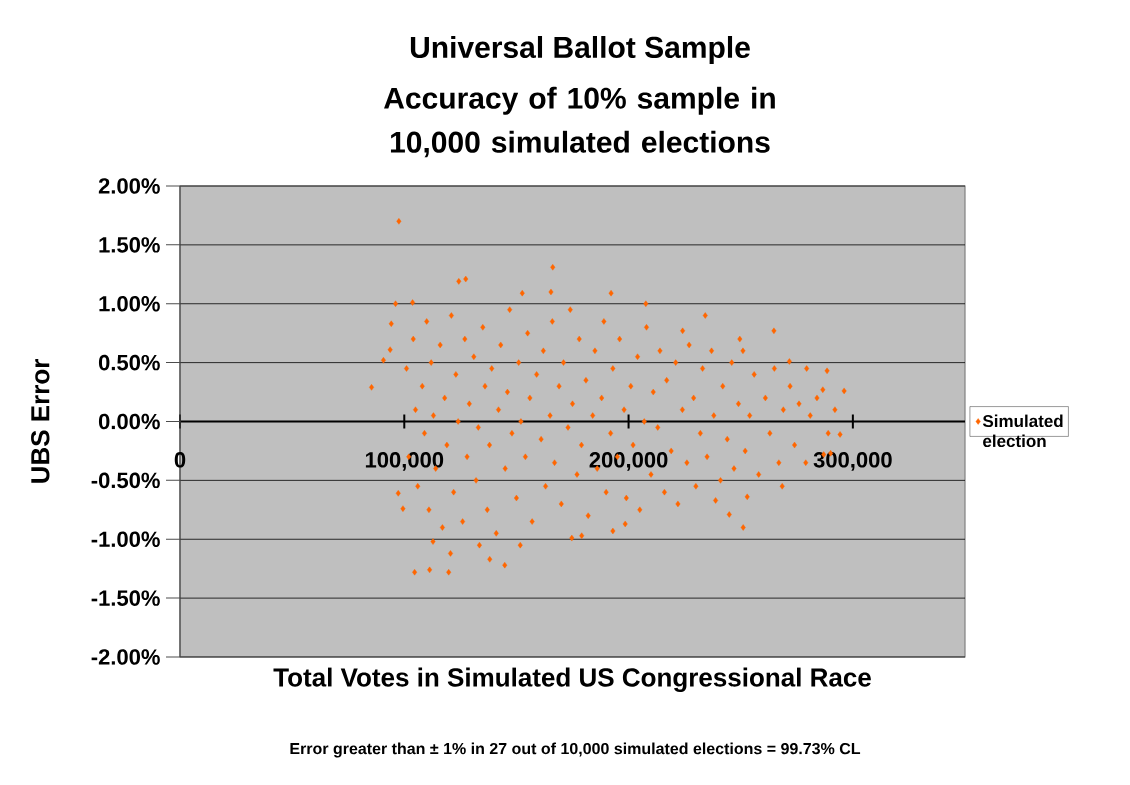 This screenshot has width=1130, height=785. What do you see at coordinates (125, 657) in the screenshot?
I see `y-tick-label: -2.00%` at bounding box center [125, 657].